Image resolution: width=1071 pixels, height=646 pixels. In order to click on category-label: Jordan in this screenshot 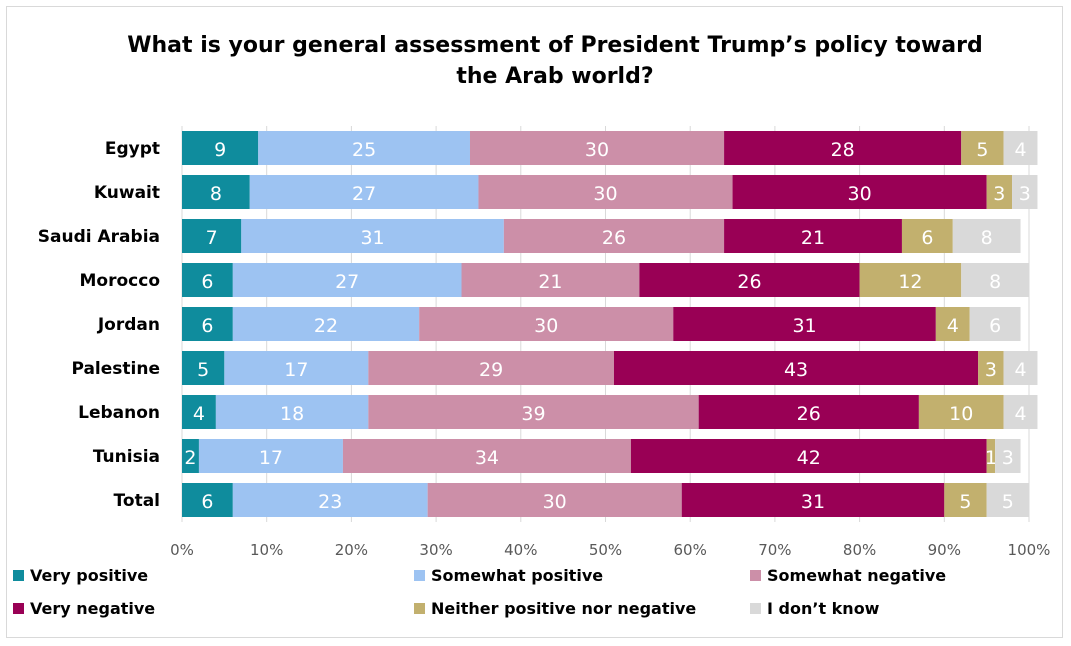, I will do `click(128, 325)`.